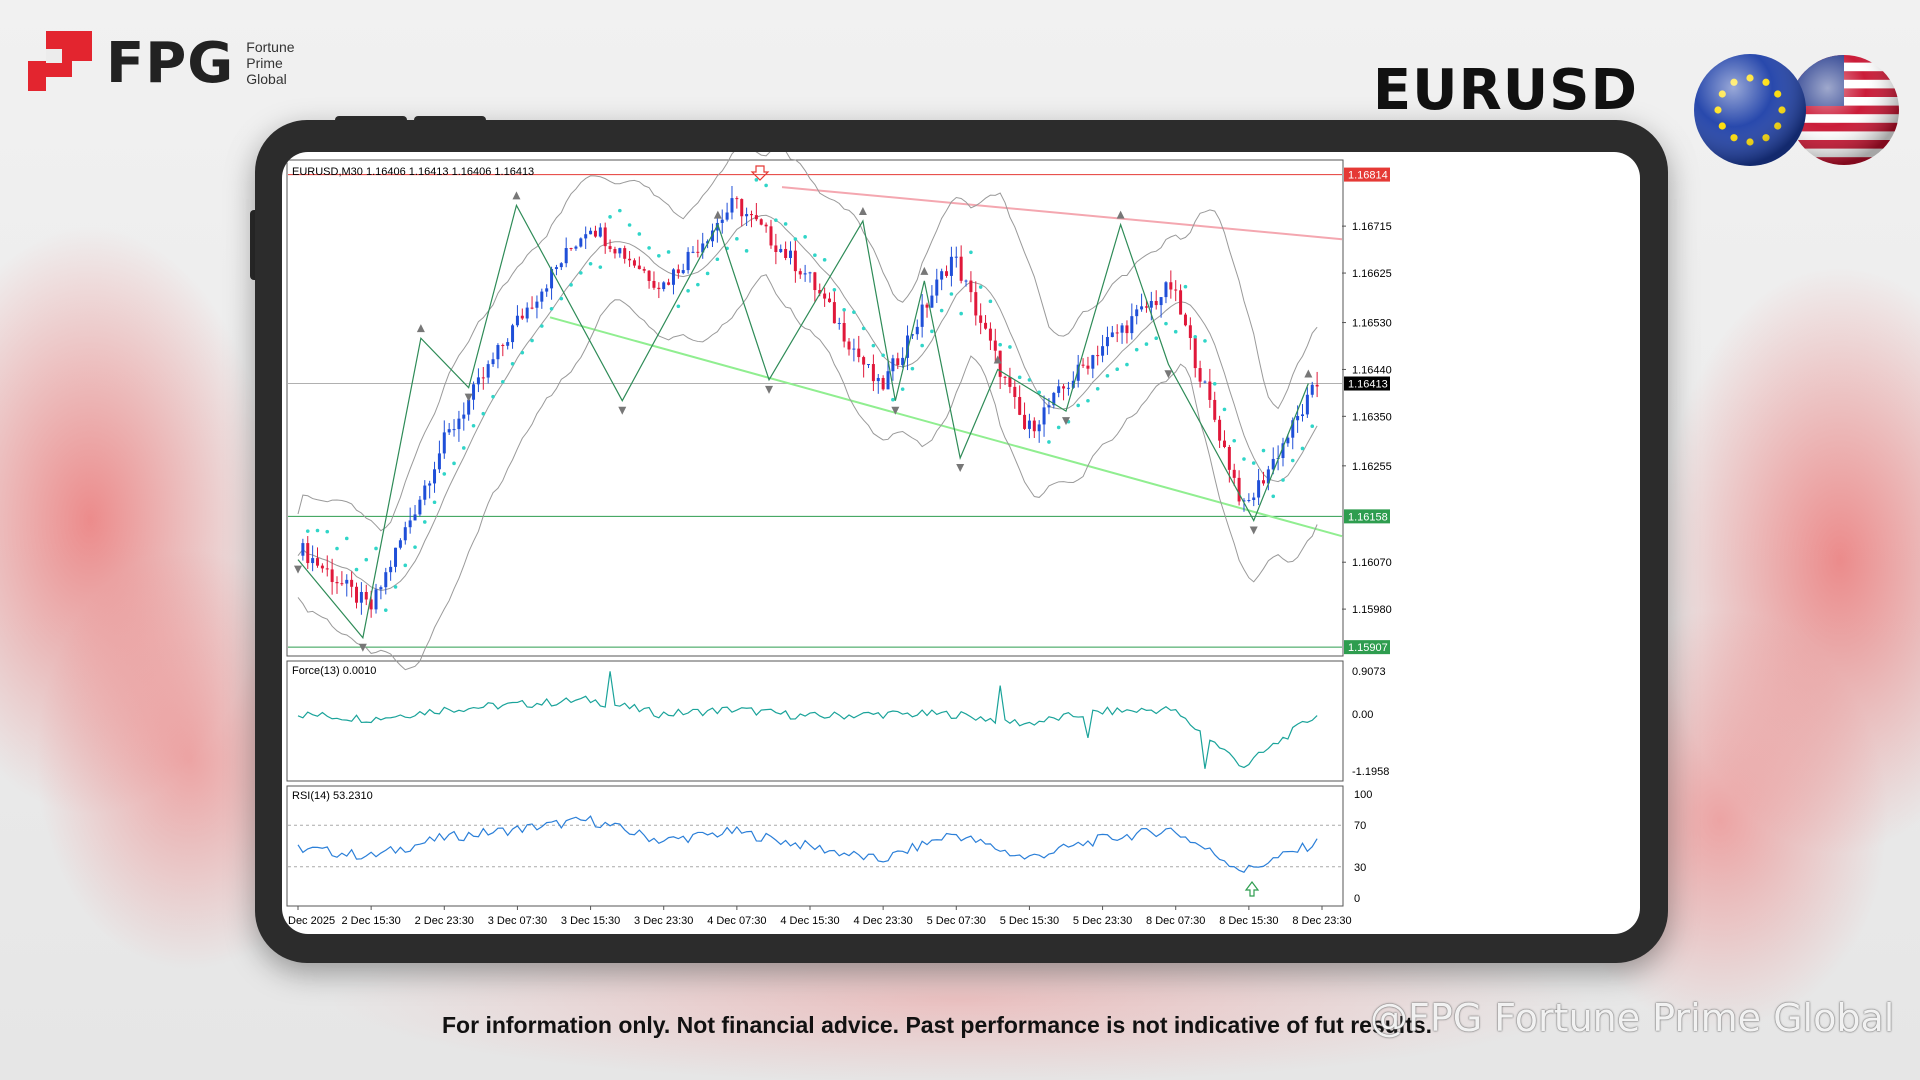 The image size is (1920, 1080). Describe the element at coordinates (517, 921) in the screenshot. I see `time-tick-label: 3 Dec 07:30` at that location.